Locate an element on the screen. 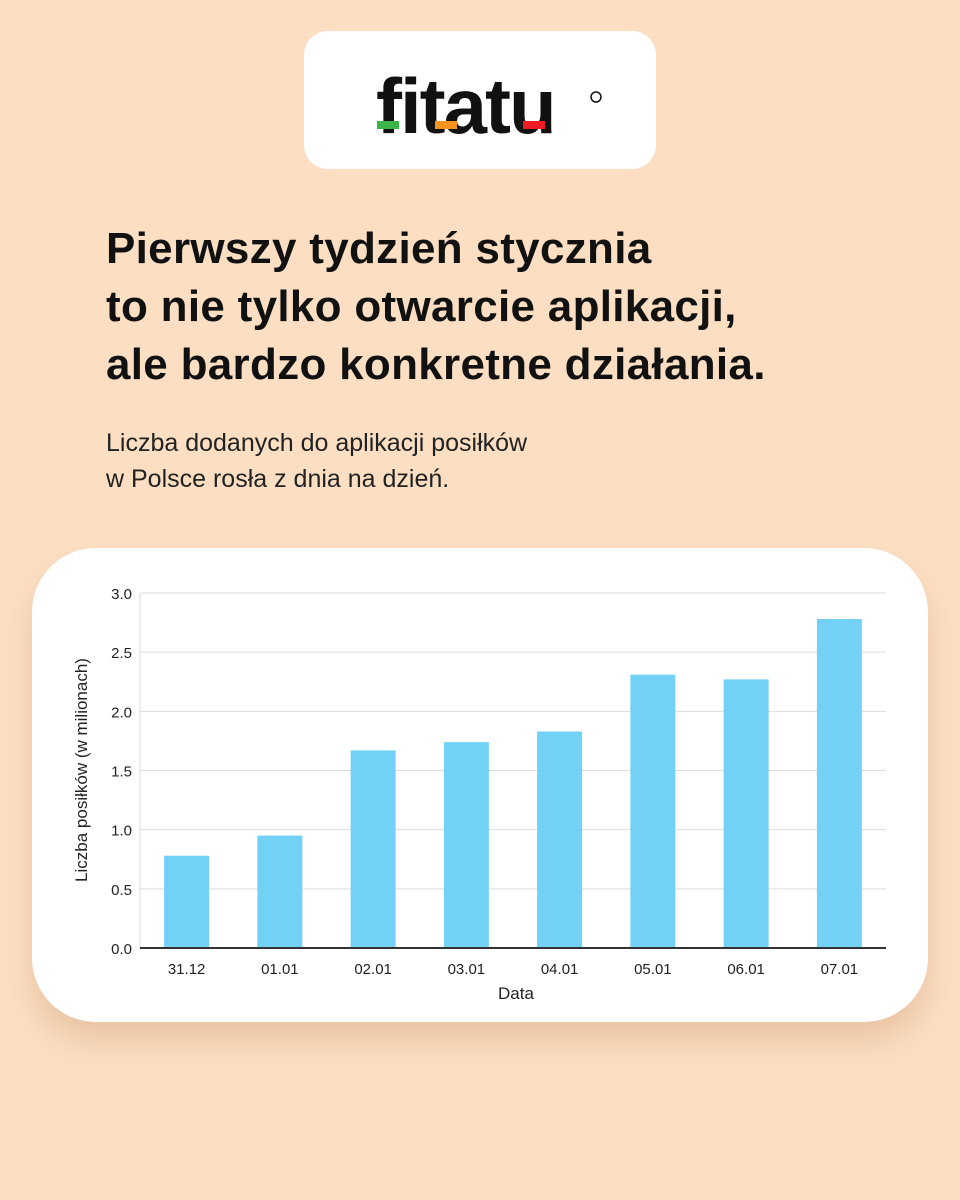  logo-card: fitatu is located at coordinates (480, 100).